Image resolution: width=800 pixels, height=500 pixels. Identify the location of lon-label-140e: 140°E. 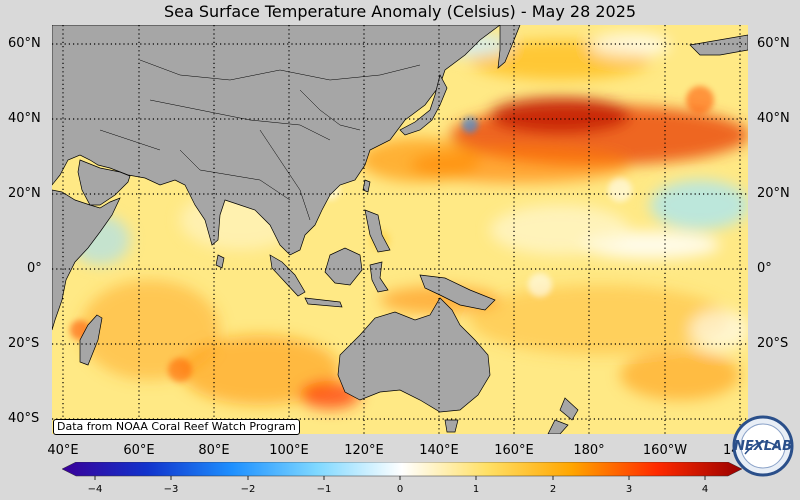
(439, 450).